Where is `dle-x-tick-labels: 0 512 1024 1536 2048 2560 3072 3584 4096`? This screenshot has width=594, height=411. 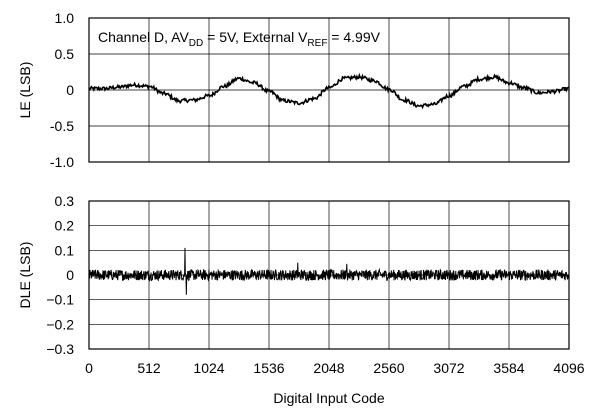
dle-x-tick-labels: 0 512 1024 1536 2048 2560 3072 3584 4096 is located at coordinates (335, 368).